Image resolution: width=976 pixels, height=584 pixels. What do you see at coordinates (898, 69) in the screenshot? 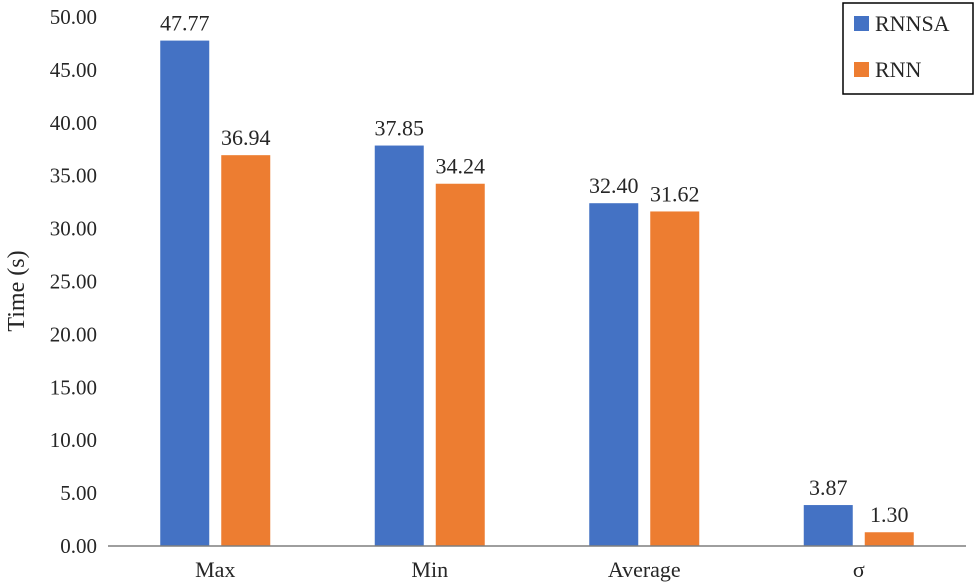
I see `legend-label-rnn: RNN` at bounding box center [898, 69].